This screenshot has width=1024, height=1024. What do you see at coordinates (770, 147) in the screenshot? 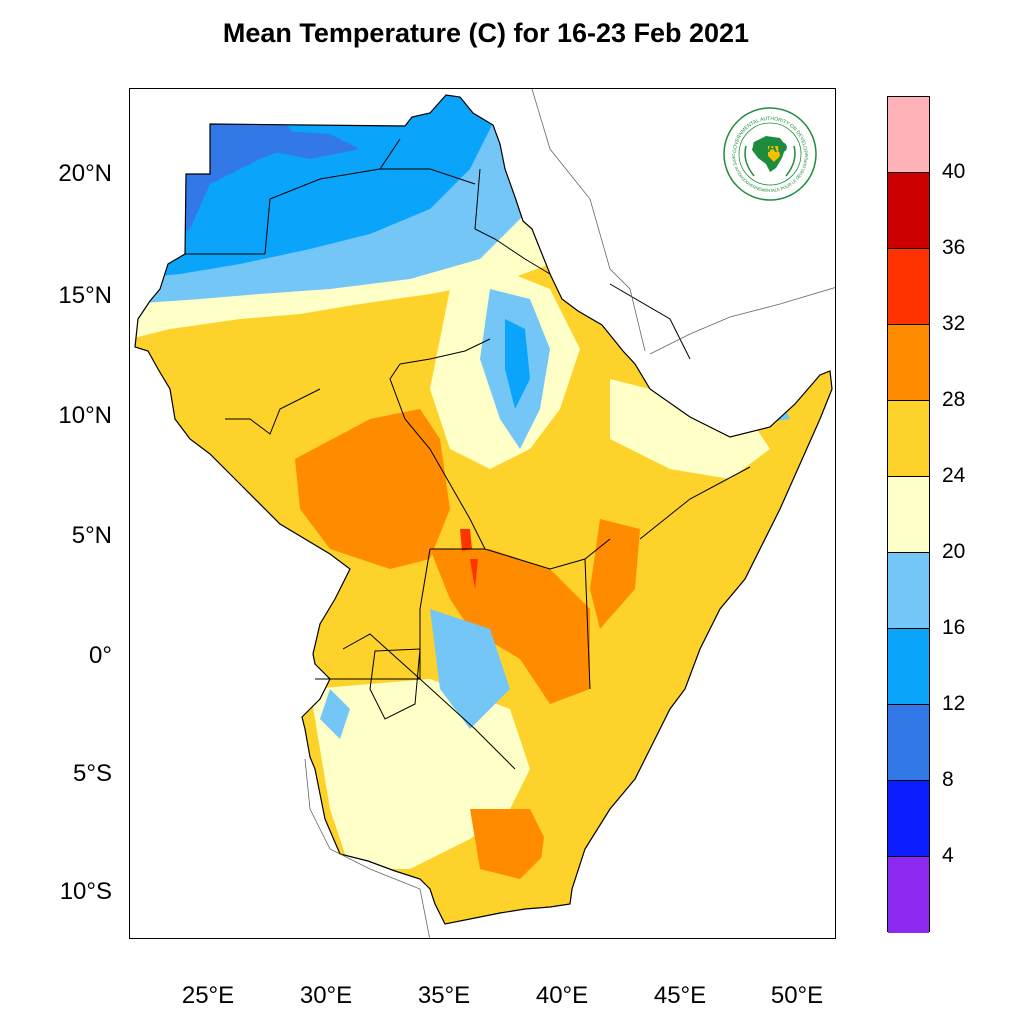
I see `logo-center-text: IGAD` at bounding box center [770, 147].